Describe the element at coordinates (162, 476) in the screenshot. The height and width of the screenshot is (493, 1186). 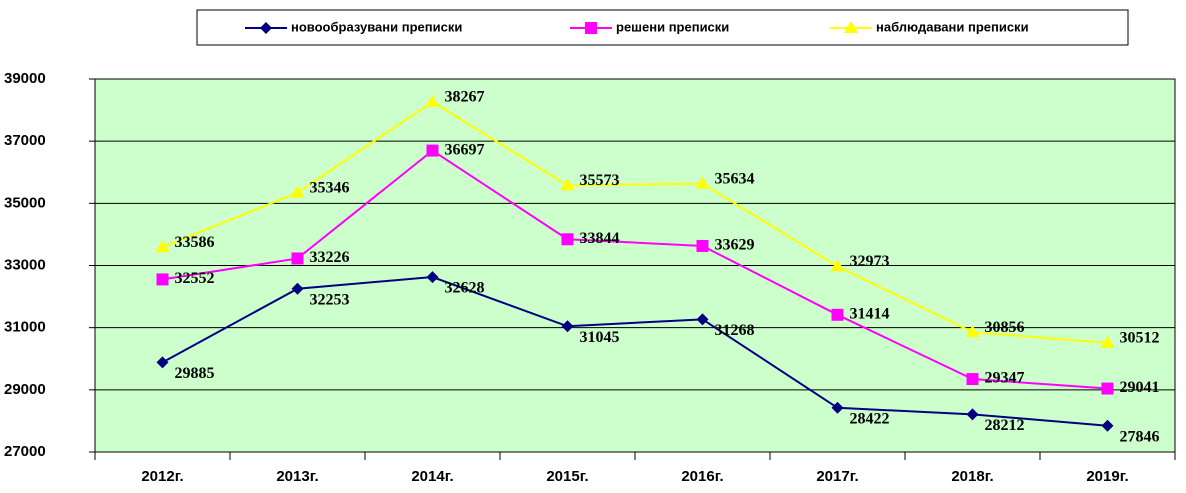
I see `x-tick-label: 2012г.` at that location.